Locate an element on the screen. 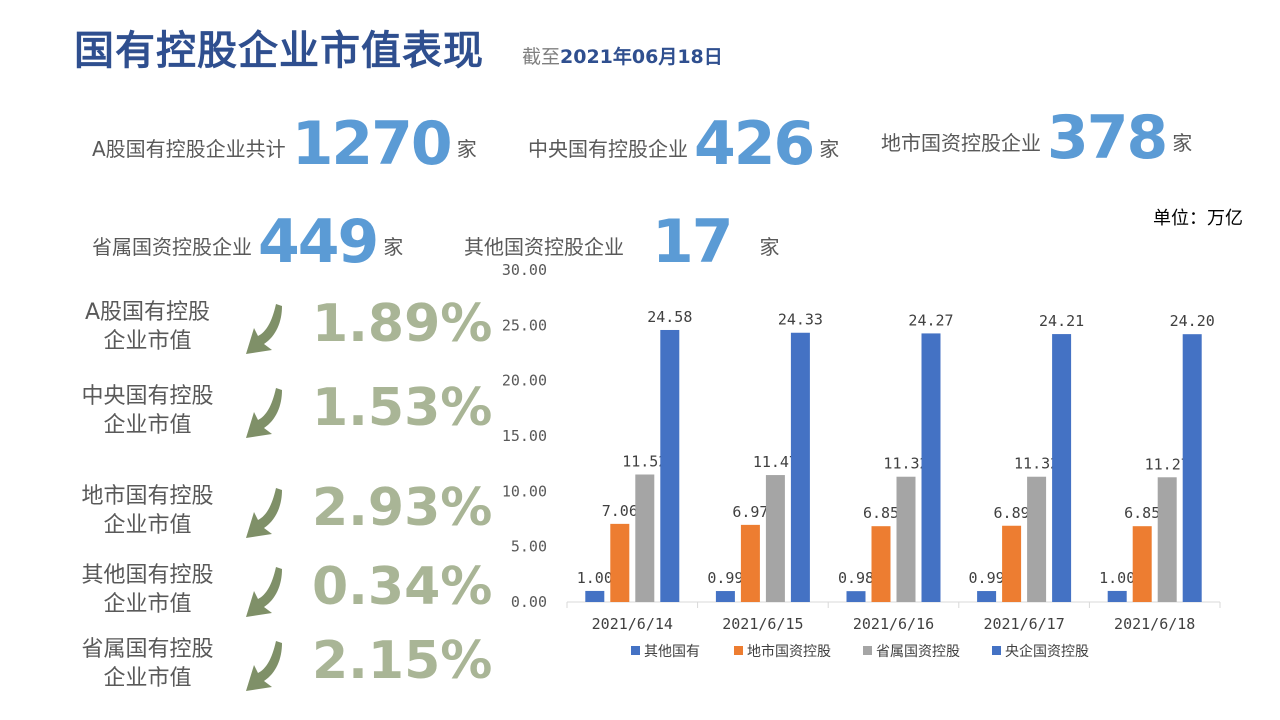 The image size is (1280, 720). y-tick-label: 10.00 is located at coordinates (524, 491).